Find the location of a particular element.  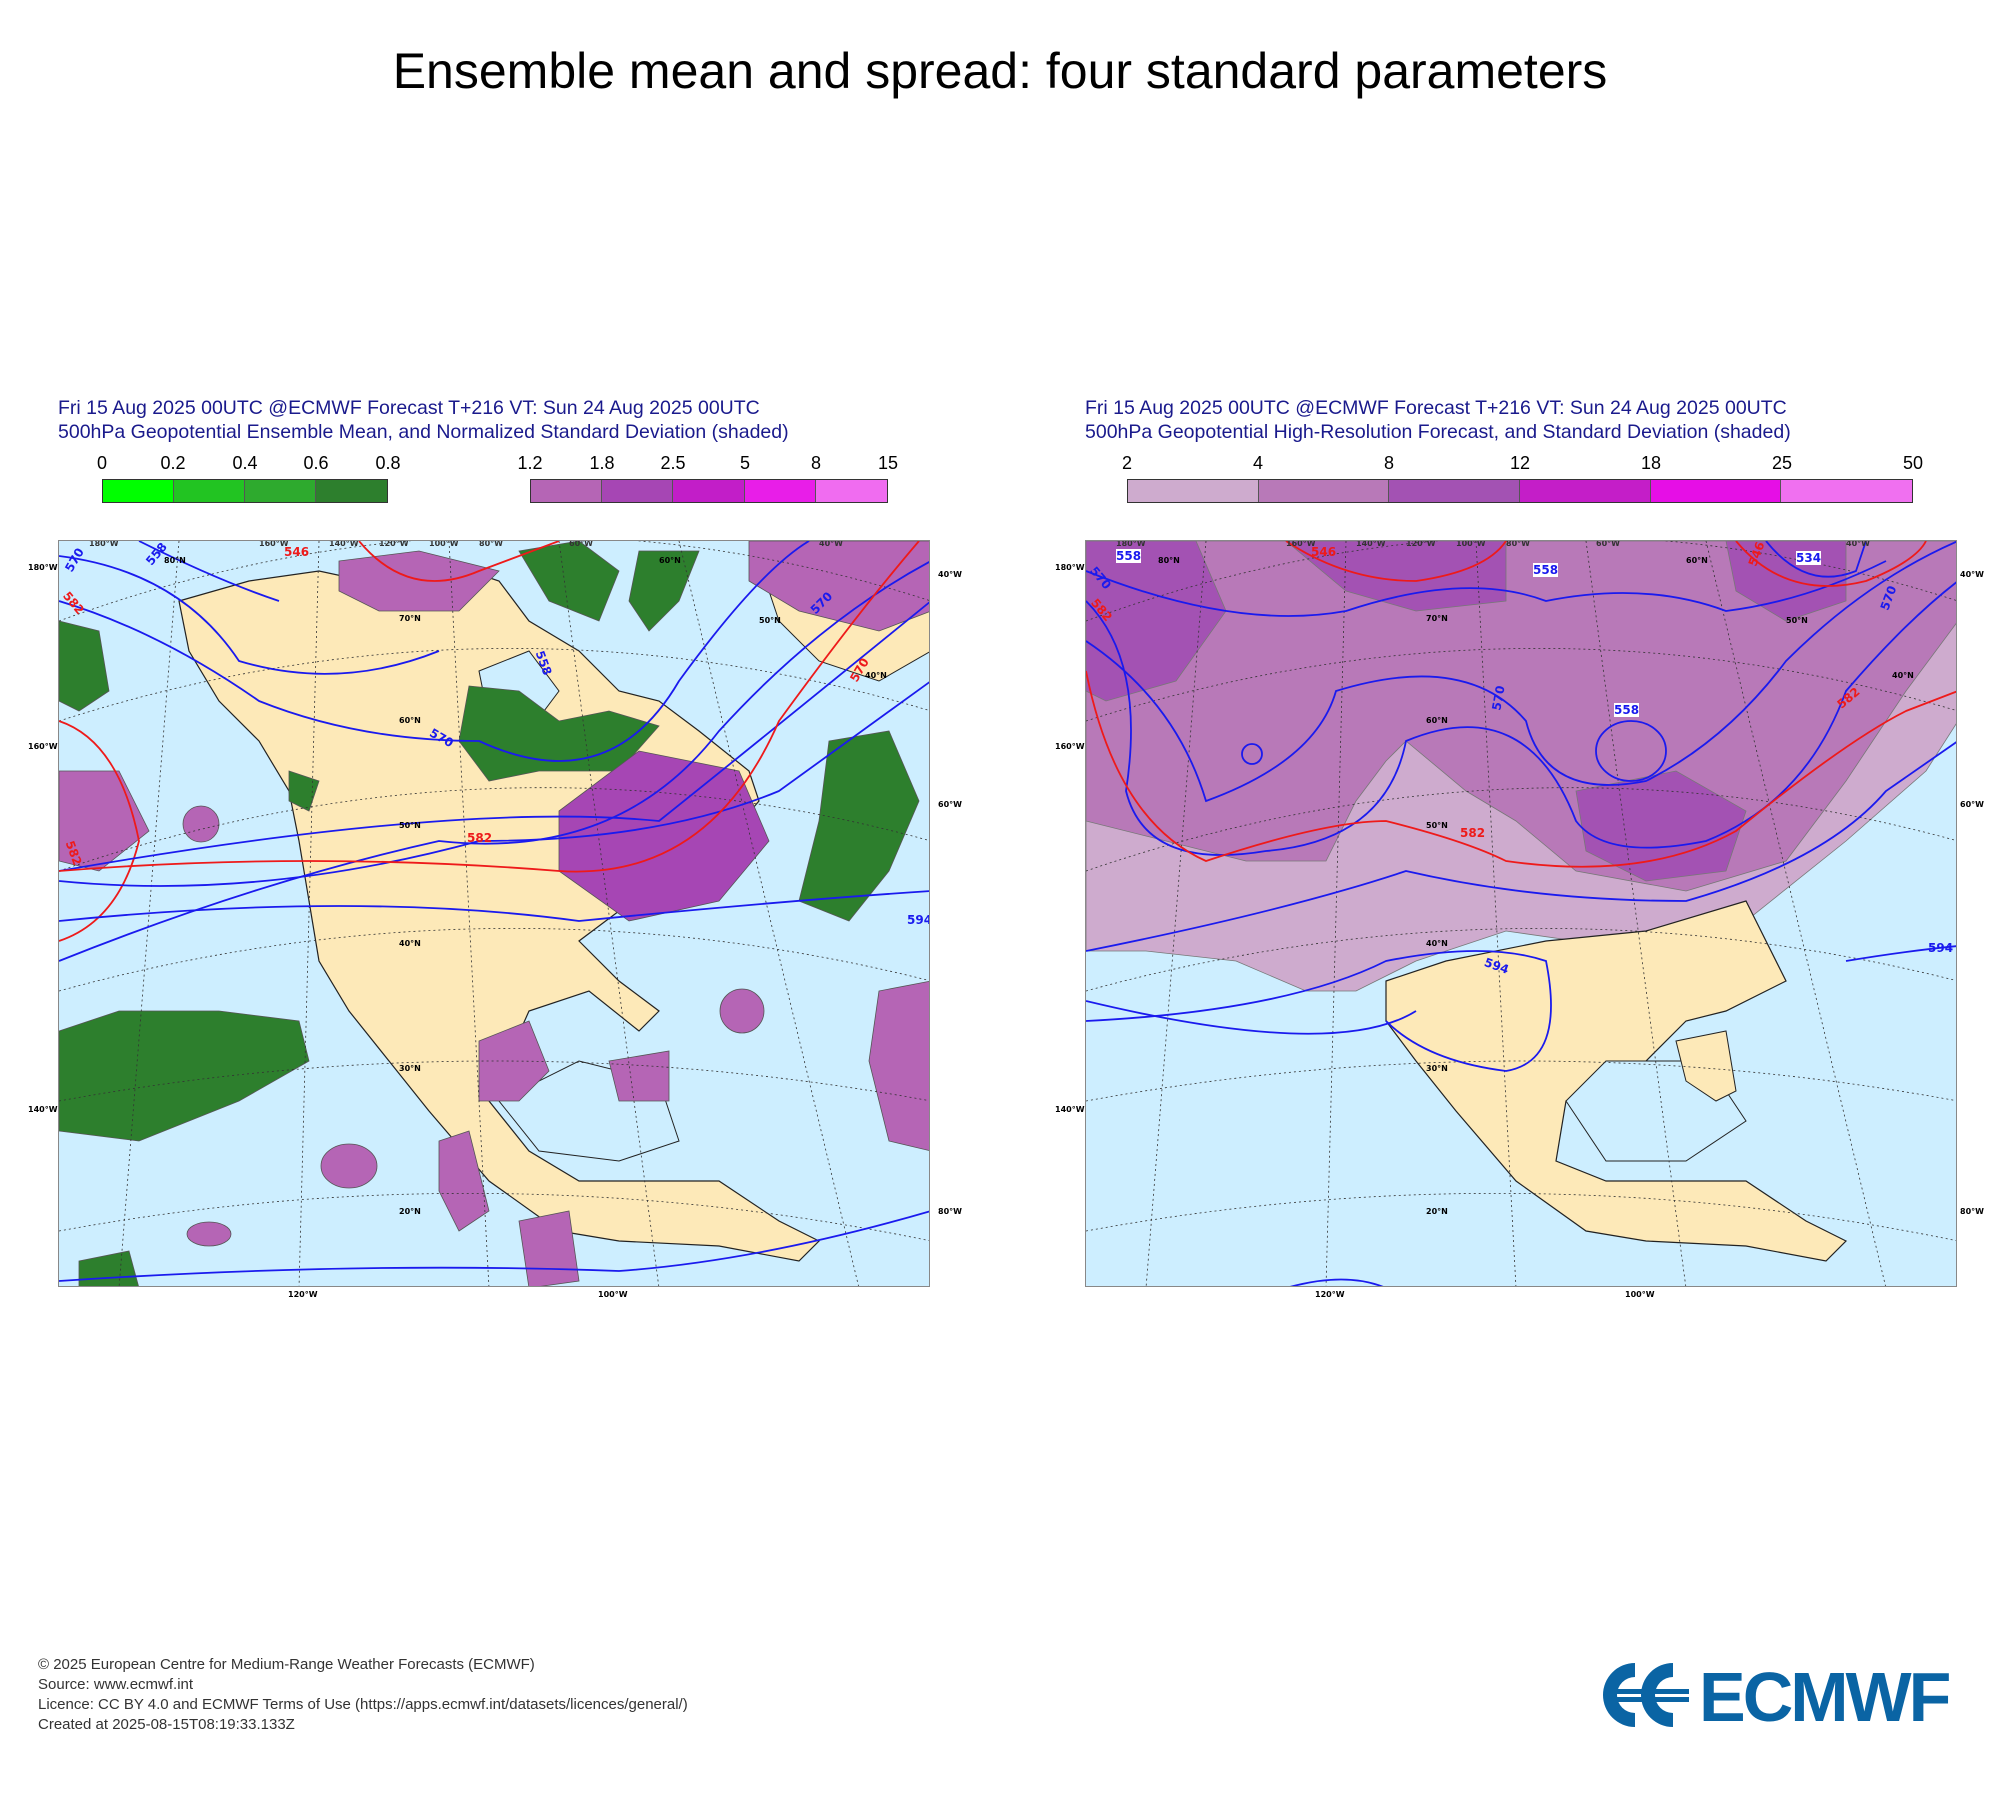

colorbar-tick: 0.4 is located at coordinates (245, 463).